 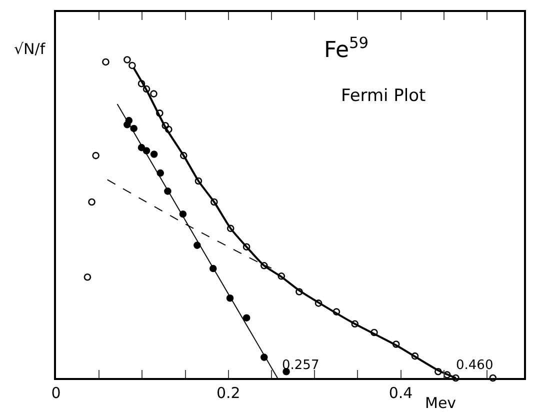 I want to click on y-axis-title: √N/f, so click(x=30, y=49).